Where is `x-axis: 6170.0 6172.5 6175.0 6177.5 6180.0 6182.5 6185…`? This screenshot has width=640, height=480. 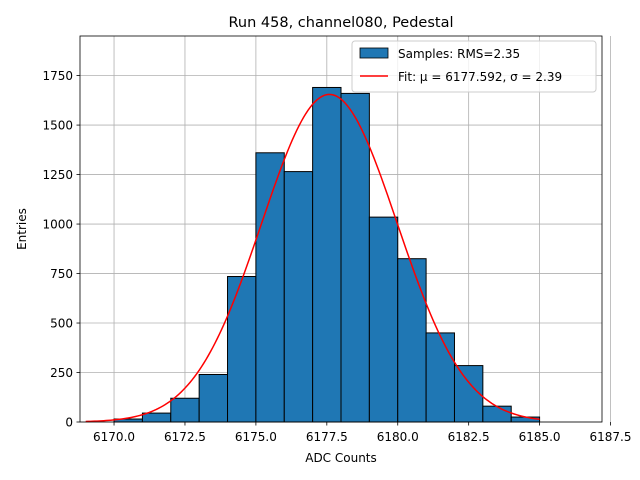
x-axis: 6170.0 6172.5 6175.0 6177.5 6180.0 6182.5 6185… is located at coordinates (362, 433).